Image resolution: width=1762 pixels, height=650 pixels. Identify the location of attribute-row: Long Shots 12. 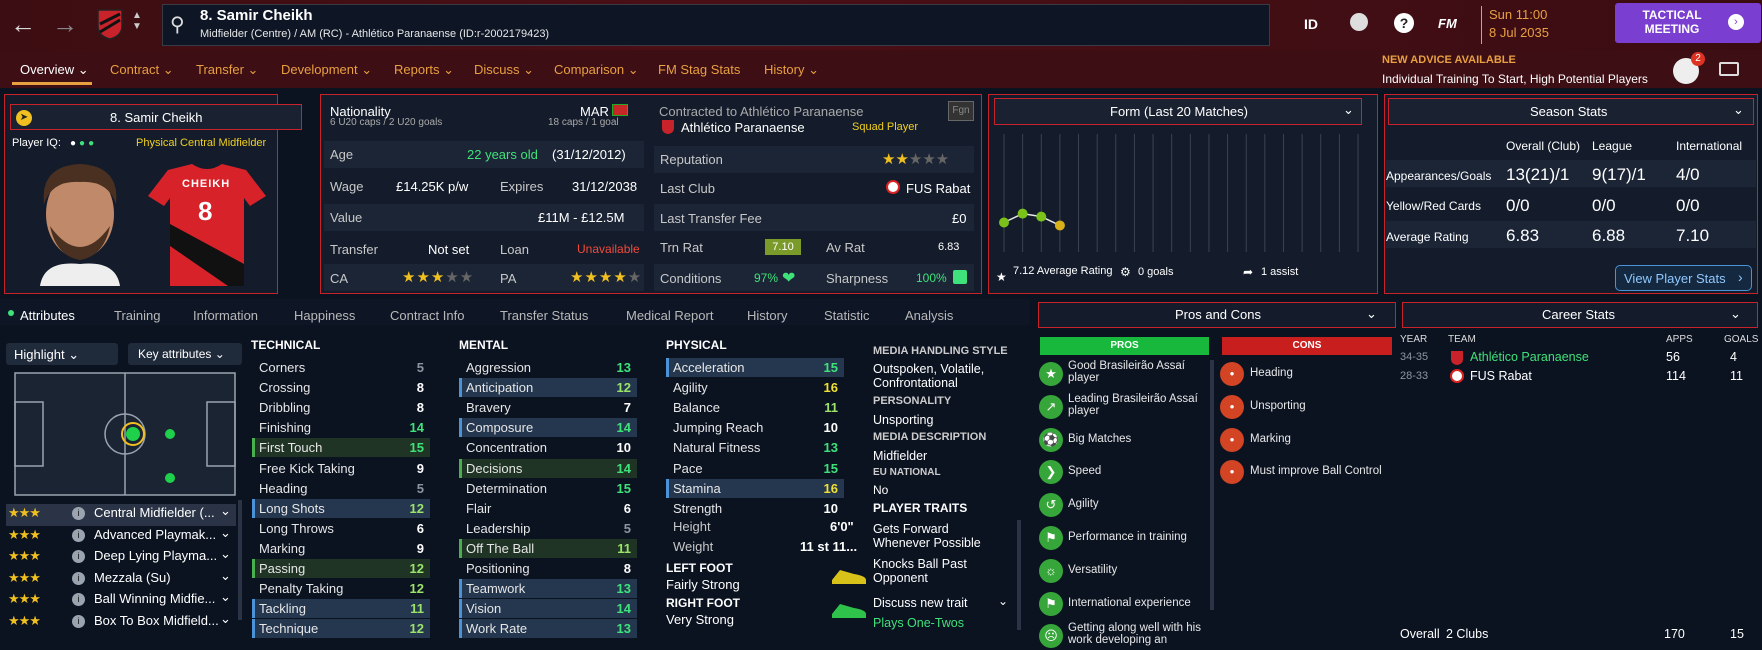
(341, 508).